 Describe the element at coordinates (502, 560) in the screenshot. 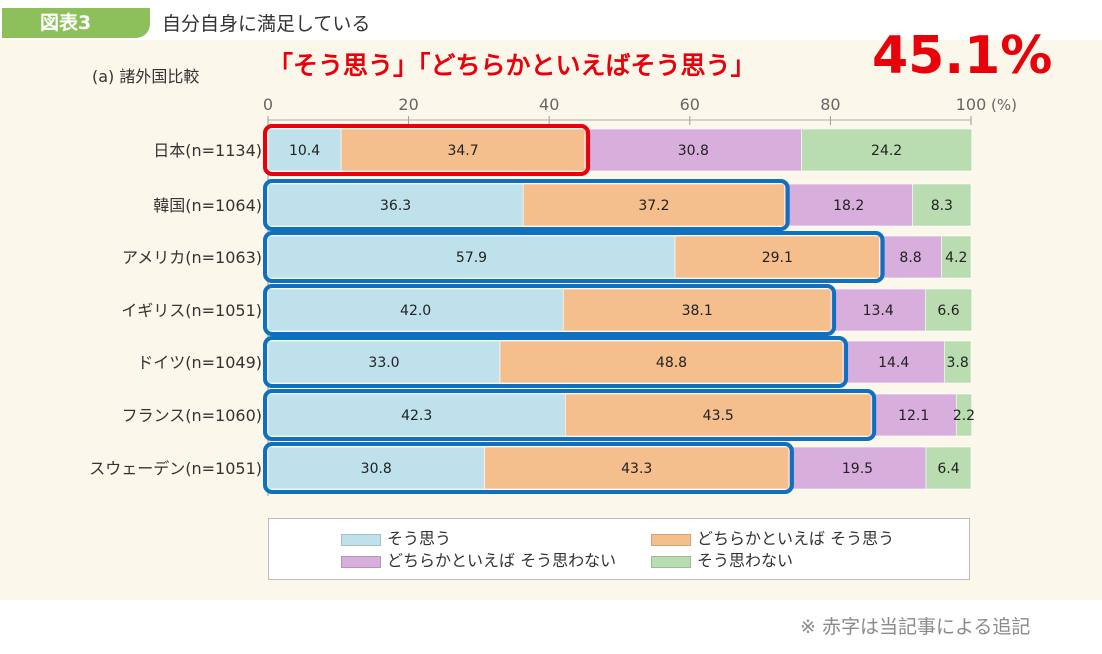

I see `legend-label: どちらかといえば そう思わない` at that location.